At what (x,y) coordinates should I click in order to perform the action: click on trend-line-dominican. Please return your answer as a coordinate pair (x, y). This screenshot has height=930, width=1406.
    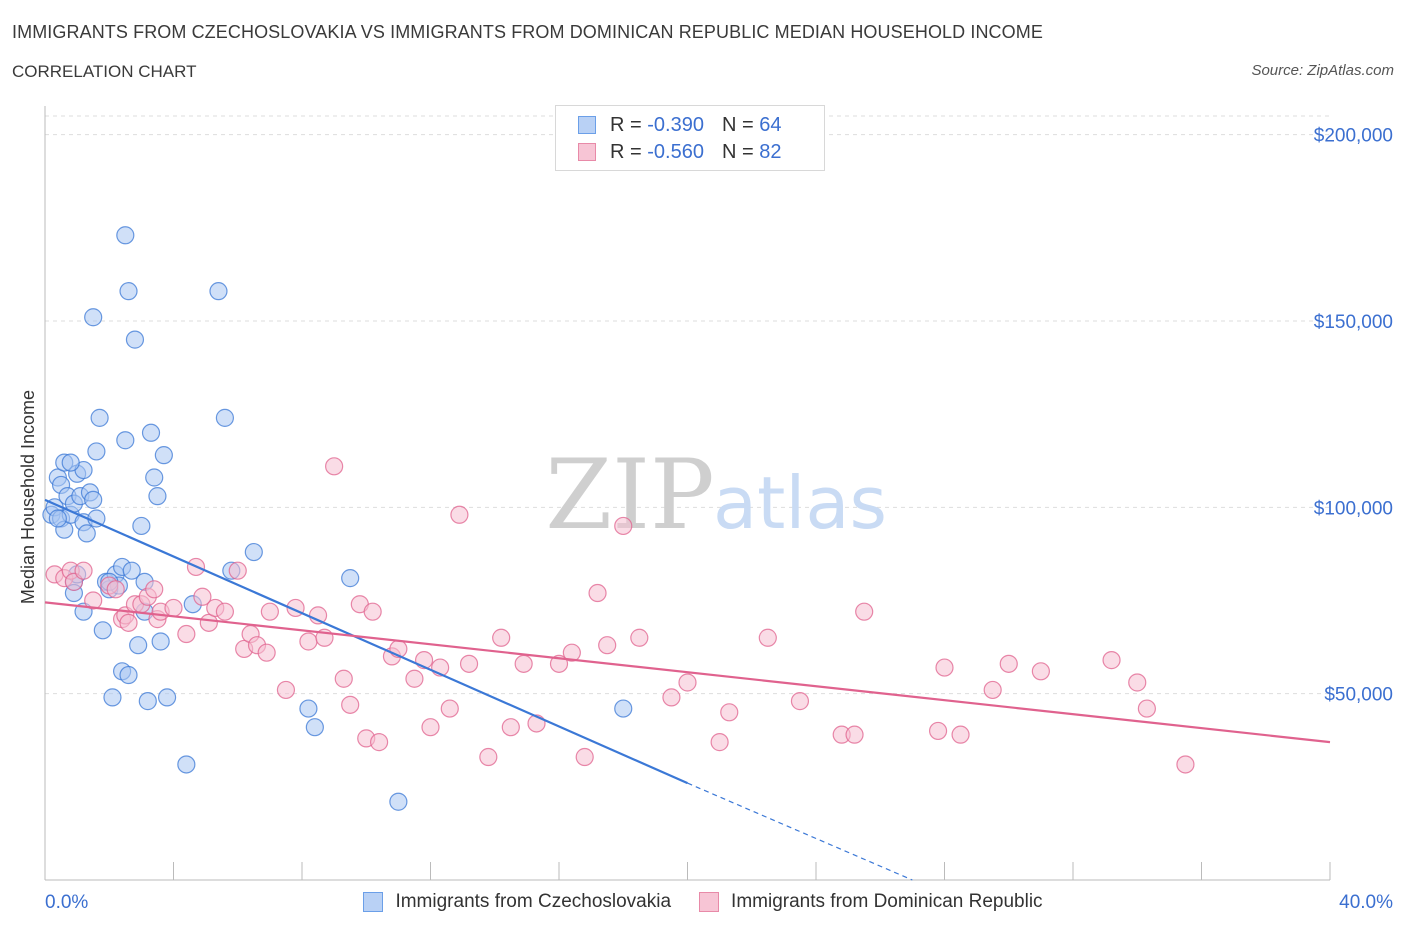
    Looking at the image, I should click on (687, 672).